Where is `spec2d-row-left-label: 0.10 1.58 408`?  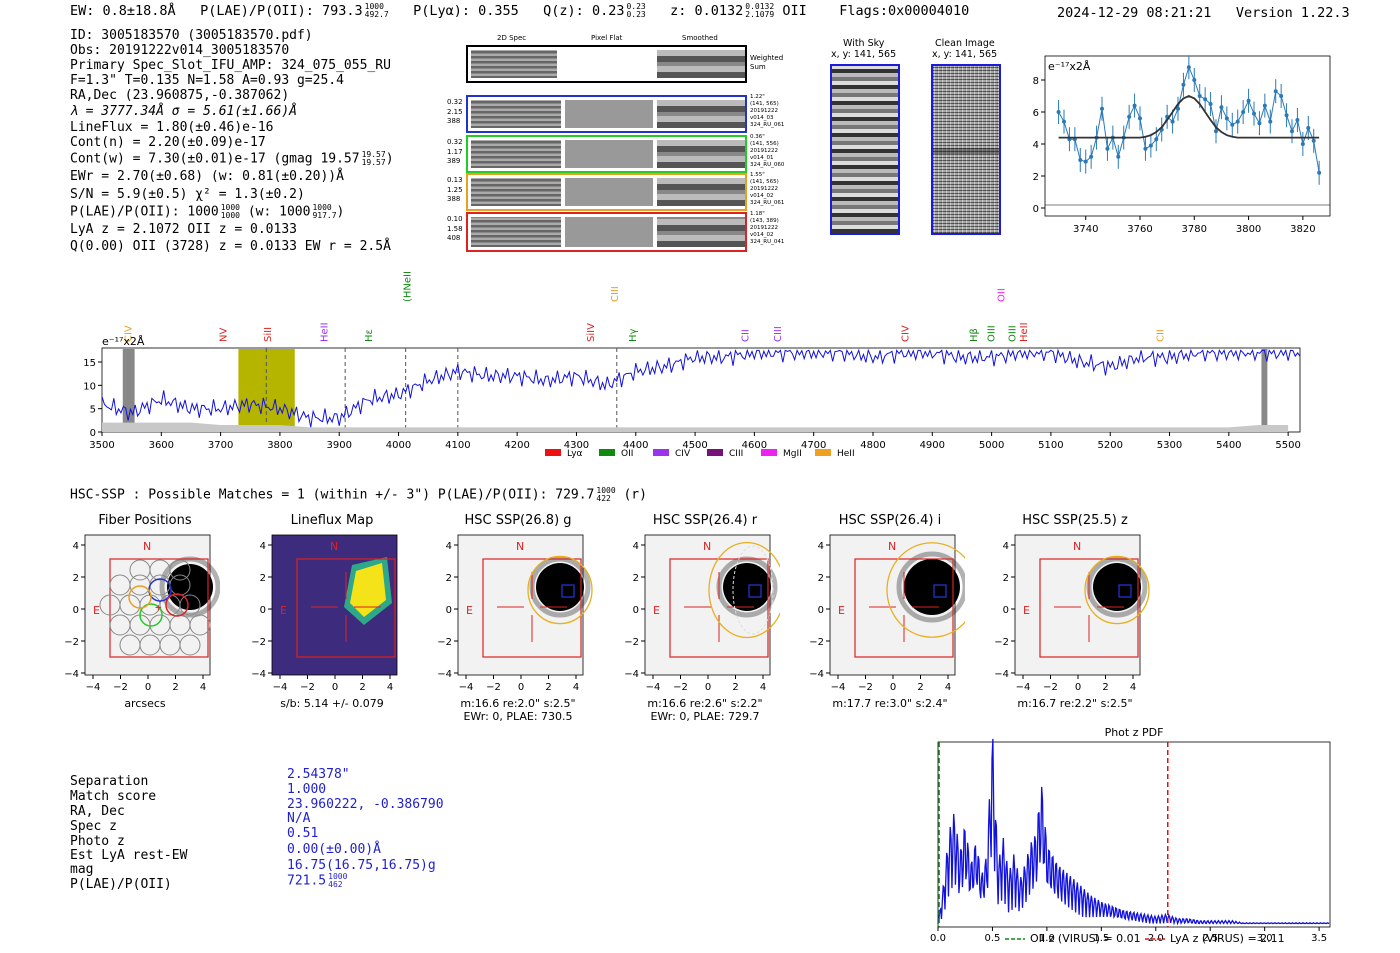 spec2d-row-left-label: 0.10 1.58 408 is located at coordinates (455, 228).